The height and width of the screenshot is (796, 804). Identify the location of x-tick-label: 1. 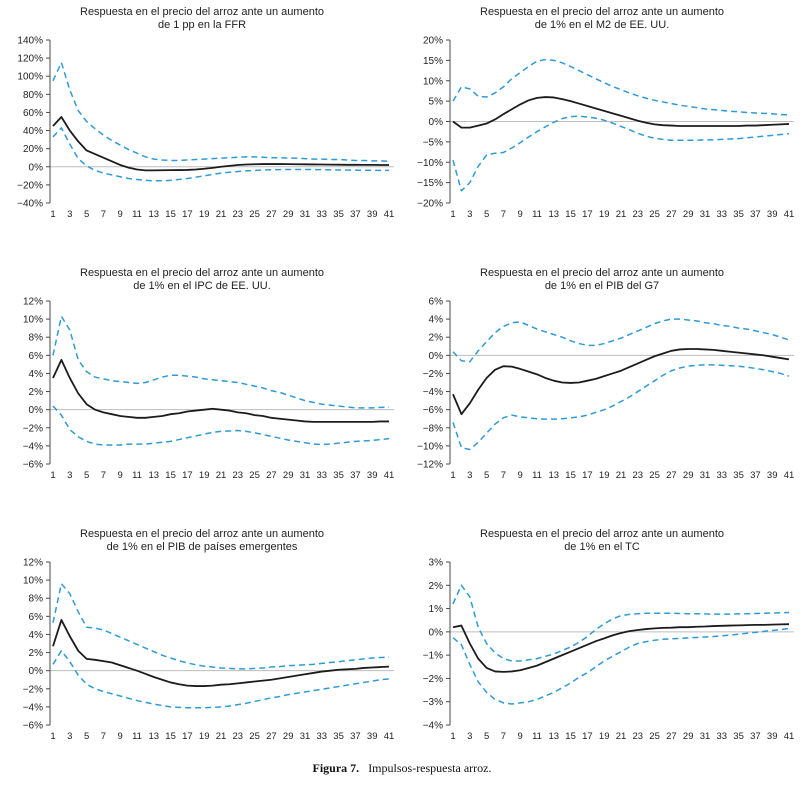
(452, 736).